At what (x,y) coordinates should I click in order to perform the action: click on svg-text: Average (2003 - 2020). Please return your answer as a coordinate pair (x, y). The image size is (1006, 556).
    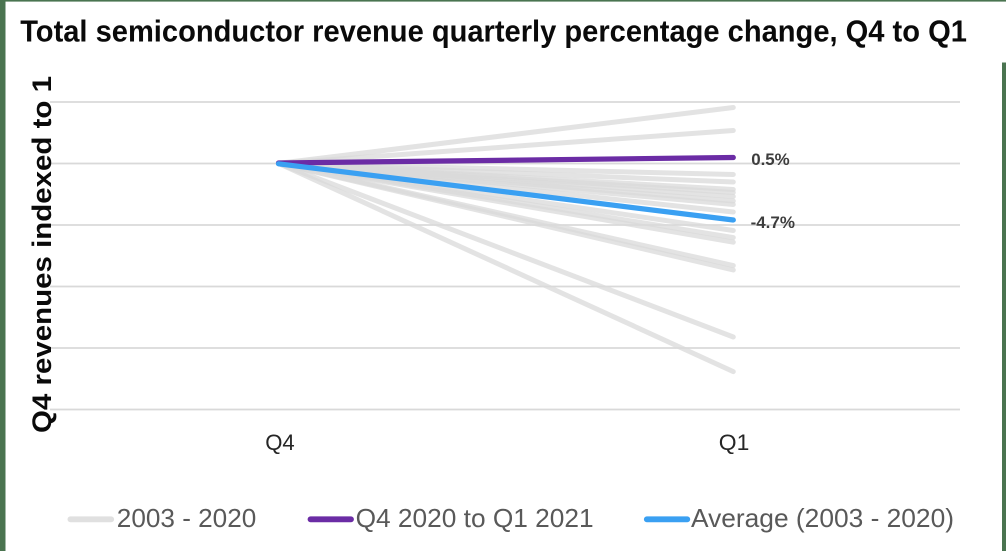
    Looking at the image, I should click on (822, 518).